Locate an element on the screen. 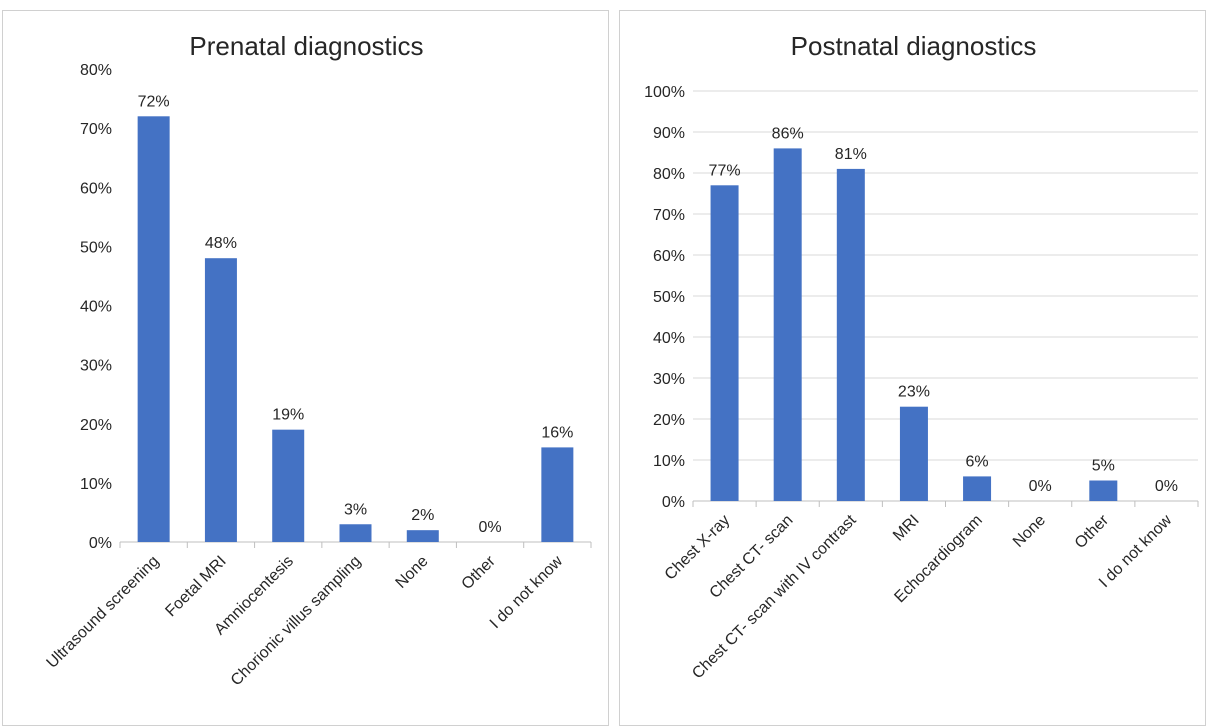 Image resolution: width=1208 pixels, height=728 pixels. postnatal-y-tick-label: 20% is located at coordinates (669, 420).